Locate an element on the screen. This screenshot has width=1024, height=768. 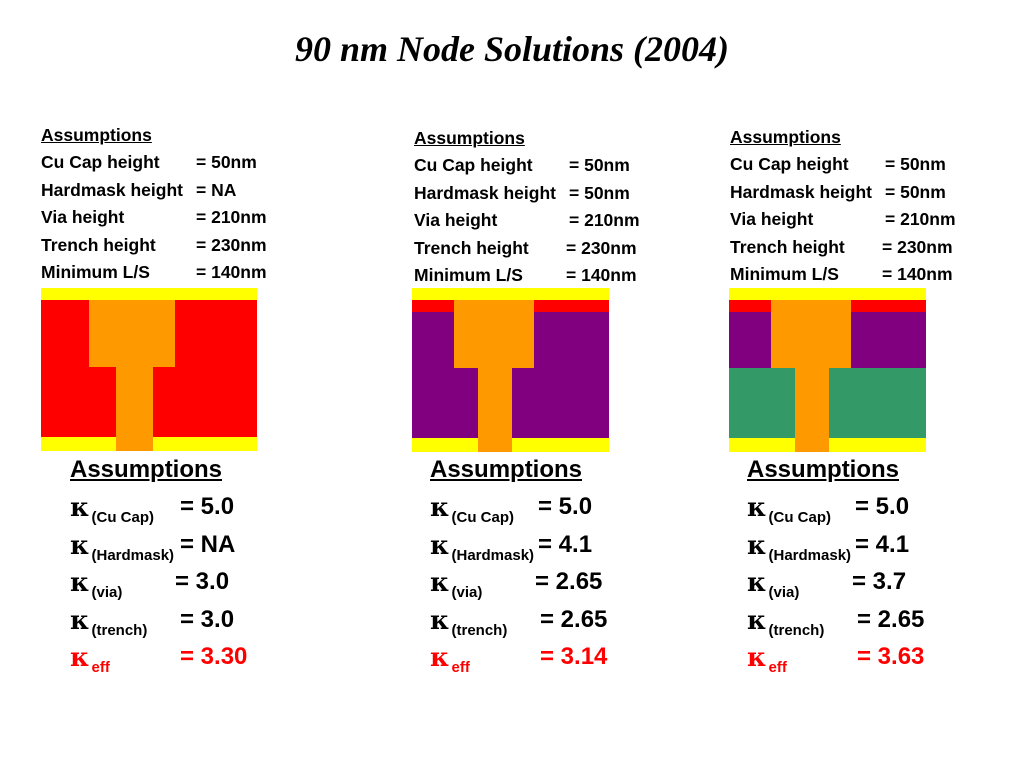
kappa-row-hardmask: κ (Hardmask) = NA is located at coordinates (200, 550).